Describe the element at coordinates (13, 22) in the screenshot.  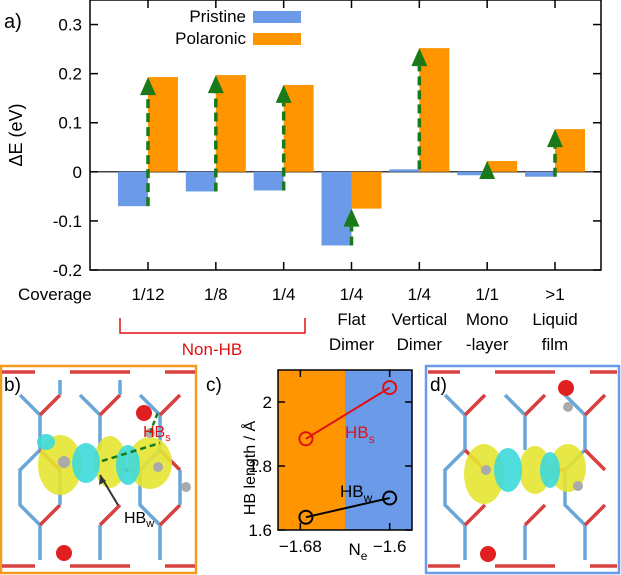
I see `panel-a-label: a)` at that location.